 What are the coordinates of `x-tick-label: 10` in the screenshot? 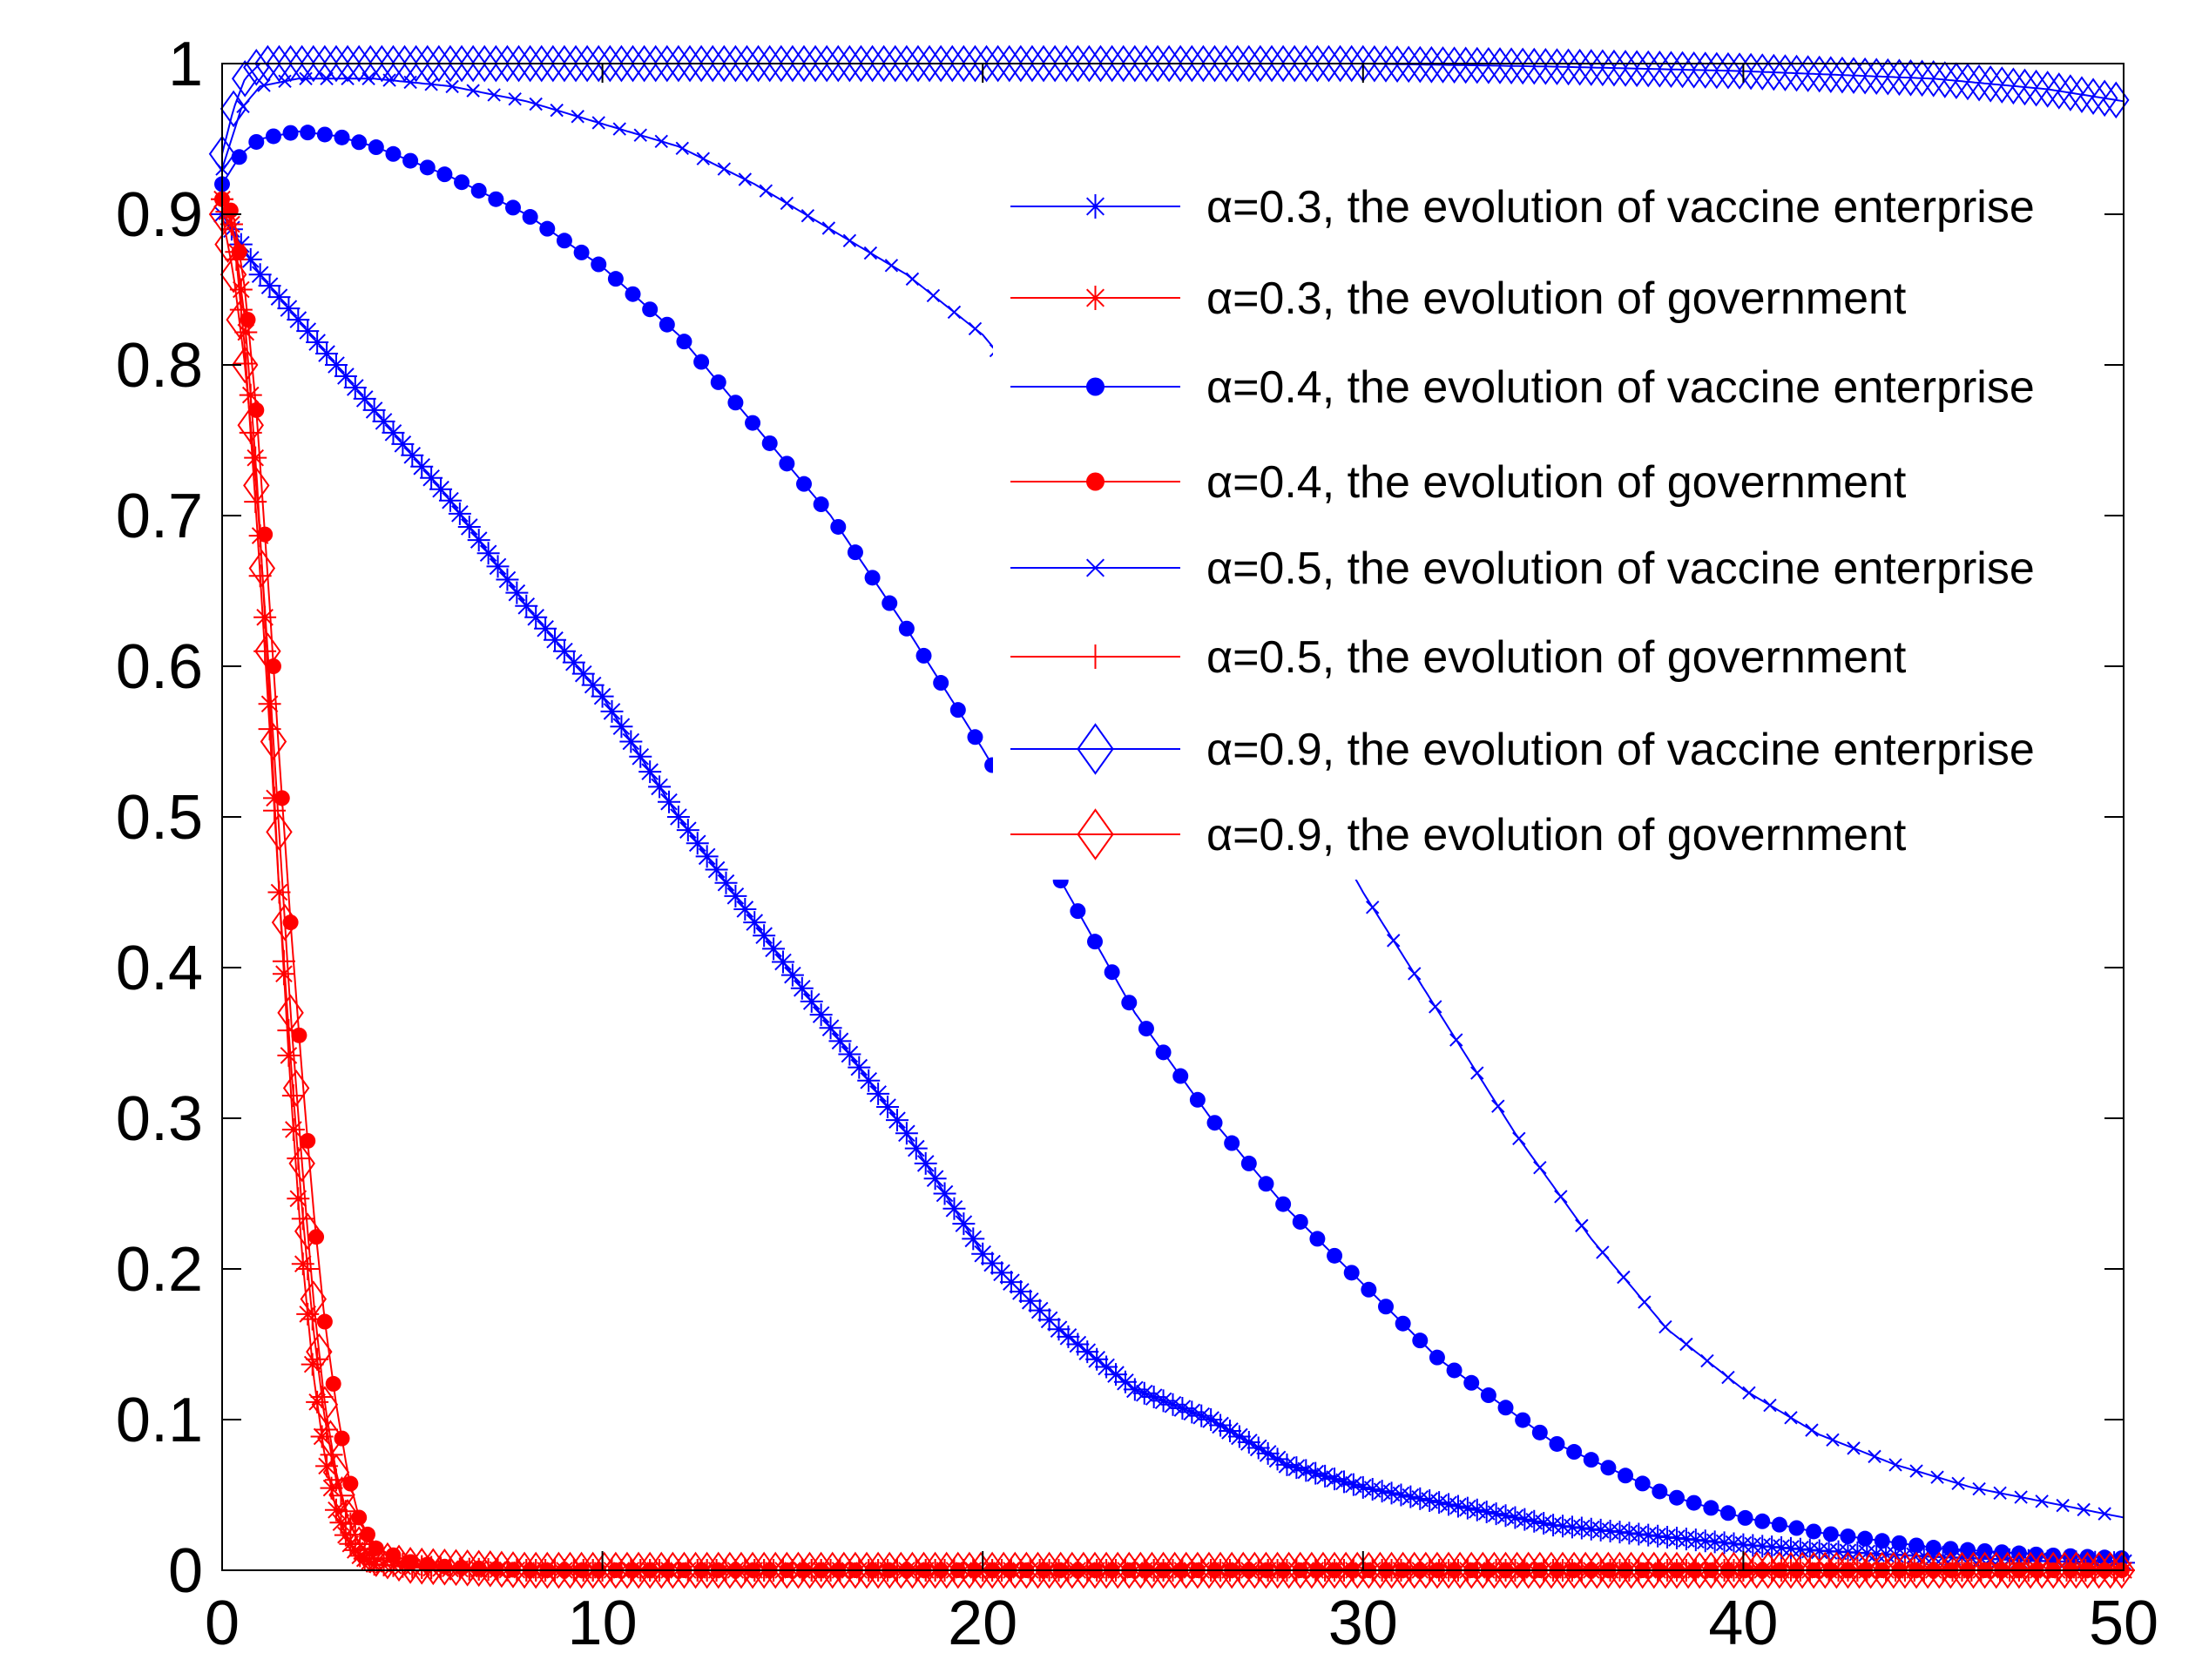 It's located at (603, 1623).